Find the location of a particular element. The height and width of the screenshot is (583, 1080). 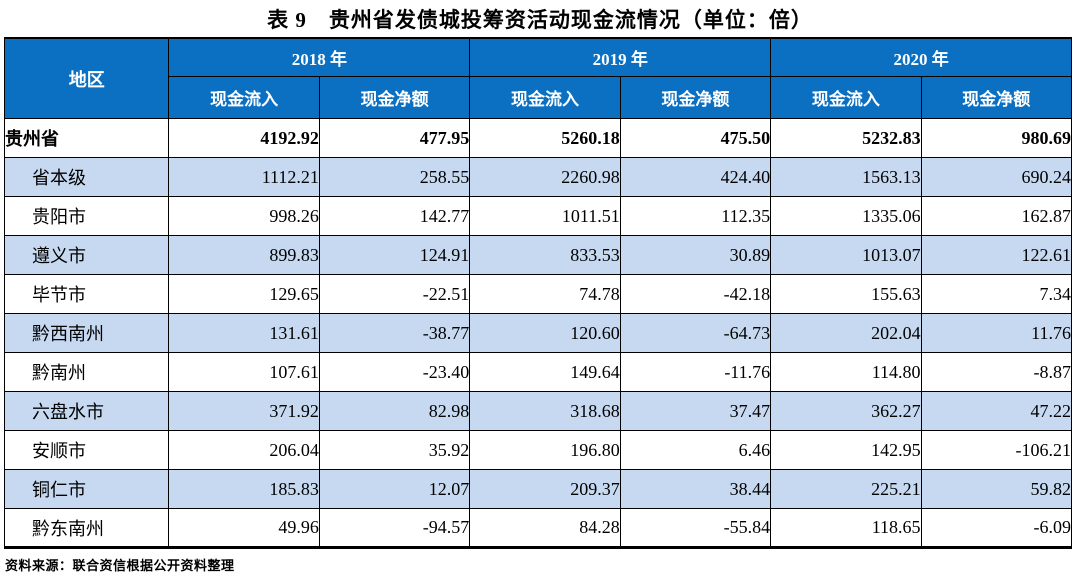

region-cell: 六盘水市 is located at coordinates (86, 411).